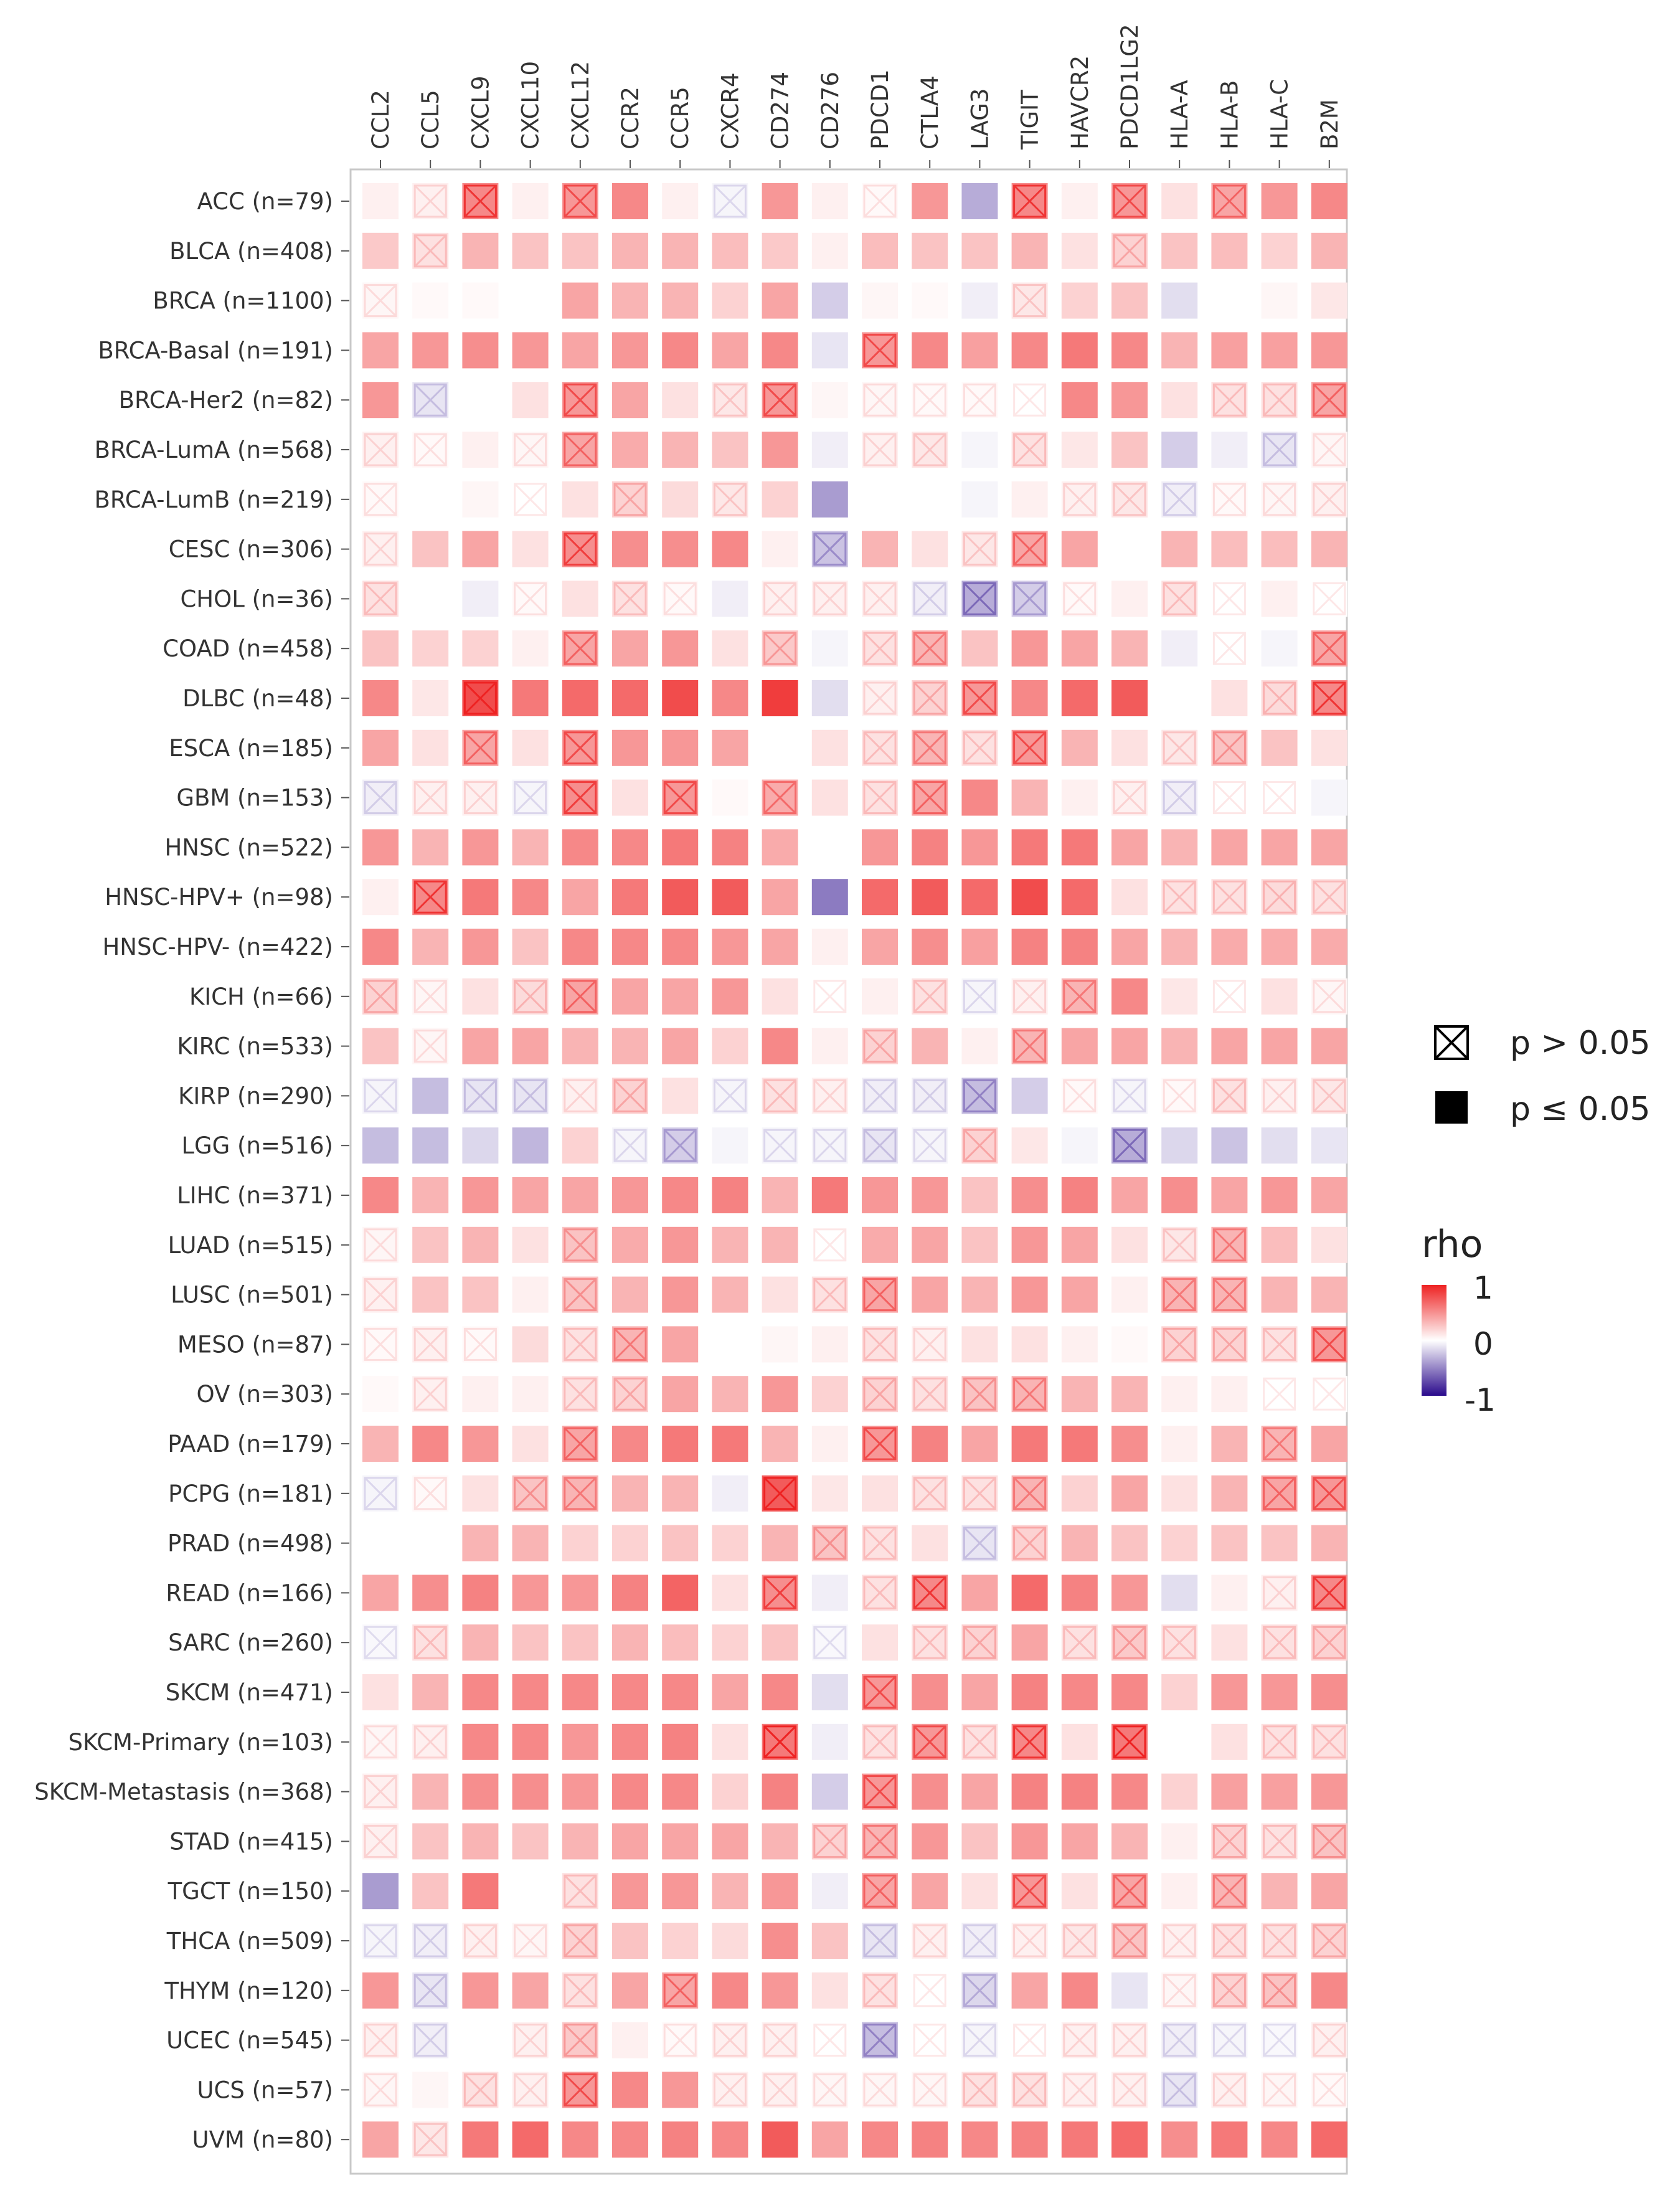  Describe the element at coordinates (255, 1046) in the screenshot. I see `row-label: KIRC (n=533)` at that location.